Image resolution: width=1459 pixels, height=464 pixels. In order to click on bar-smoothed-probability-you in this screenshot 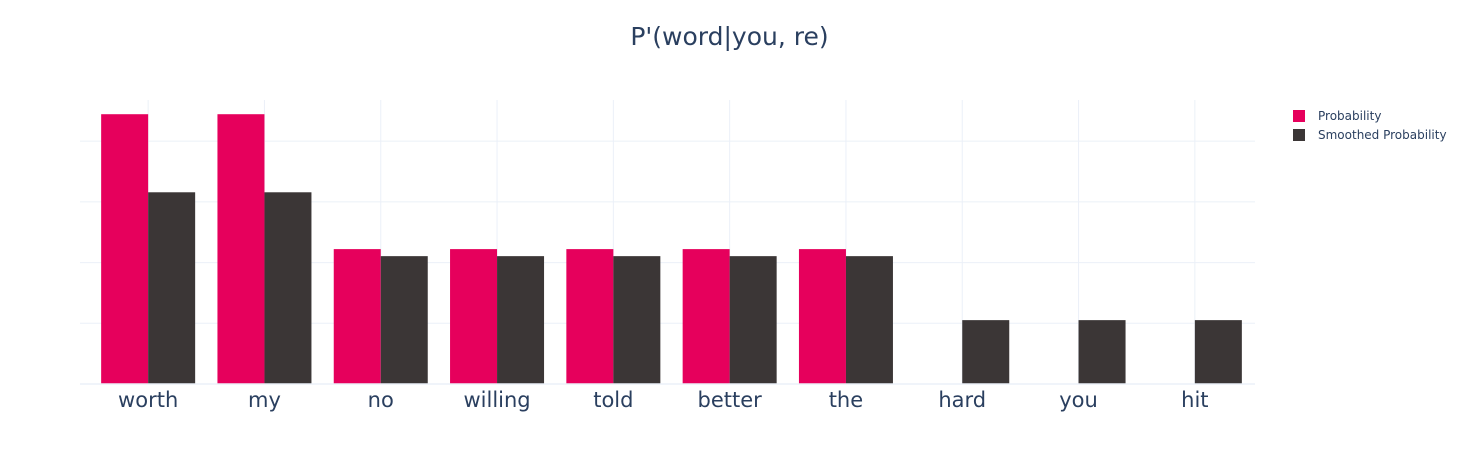, I will do `click(1102, 352)`.